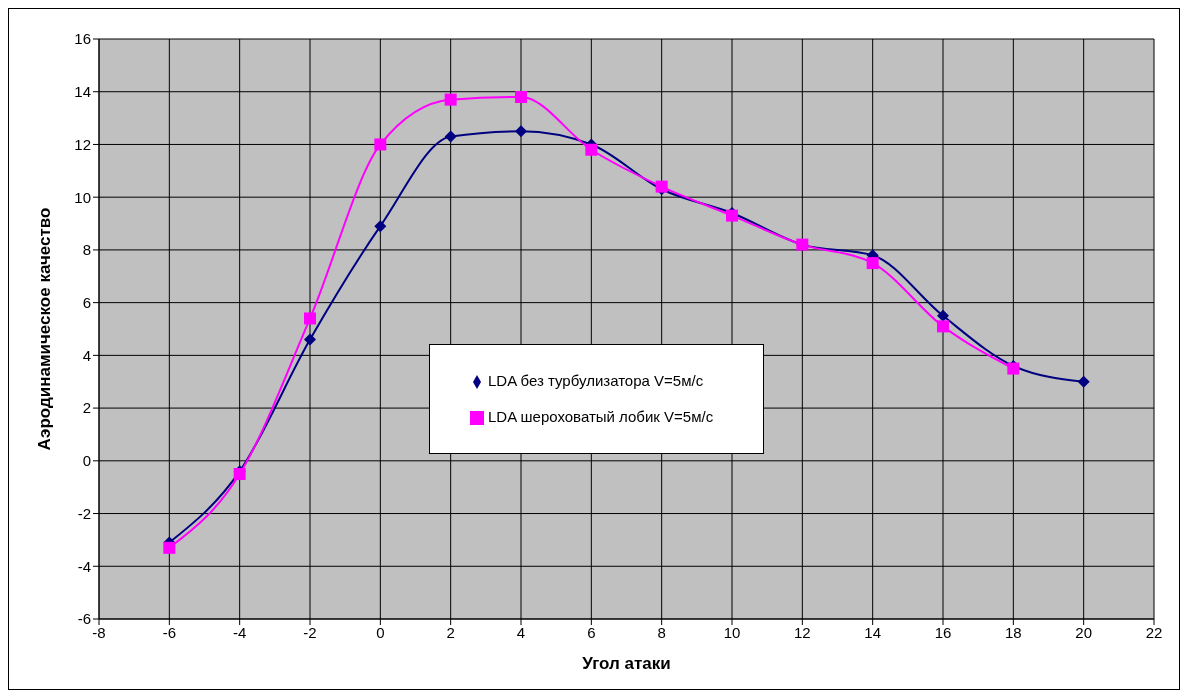  Describe the element at coordinates (82, 92) in the screenshot. I see `y-tick-label: 14` at that location.